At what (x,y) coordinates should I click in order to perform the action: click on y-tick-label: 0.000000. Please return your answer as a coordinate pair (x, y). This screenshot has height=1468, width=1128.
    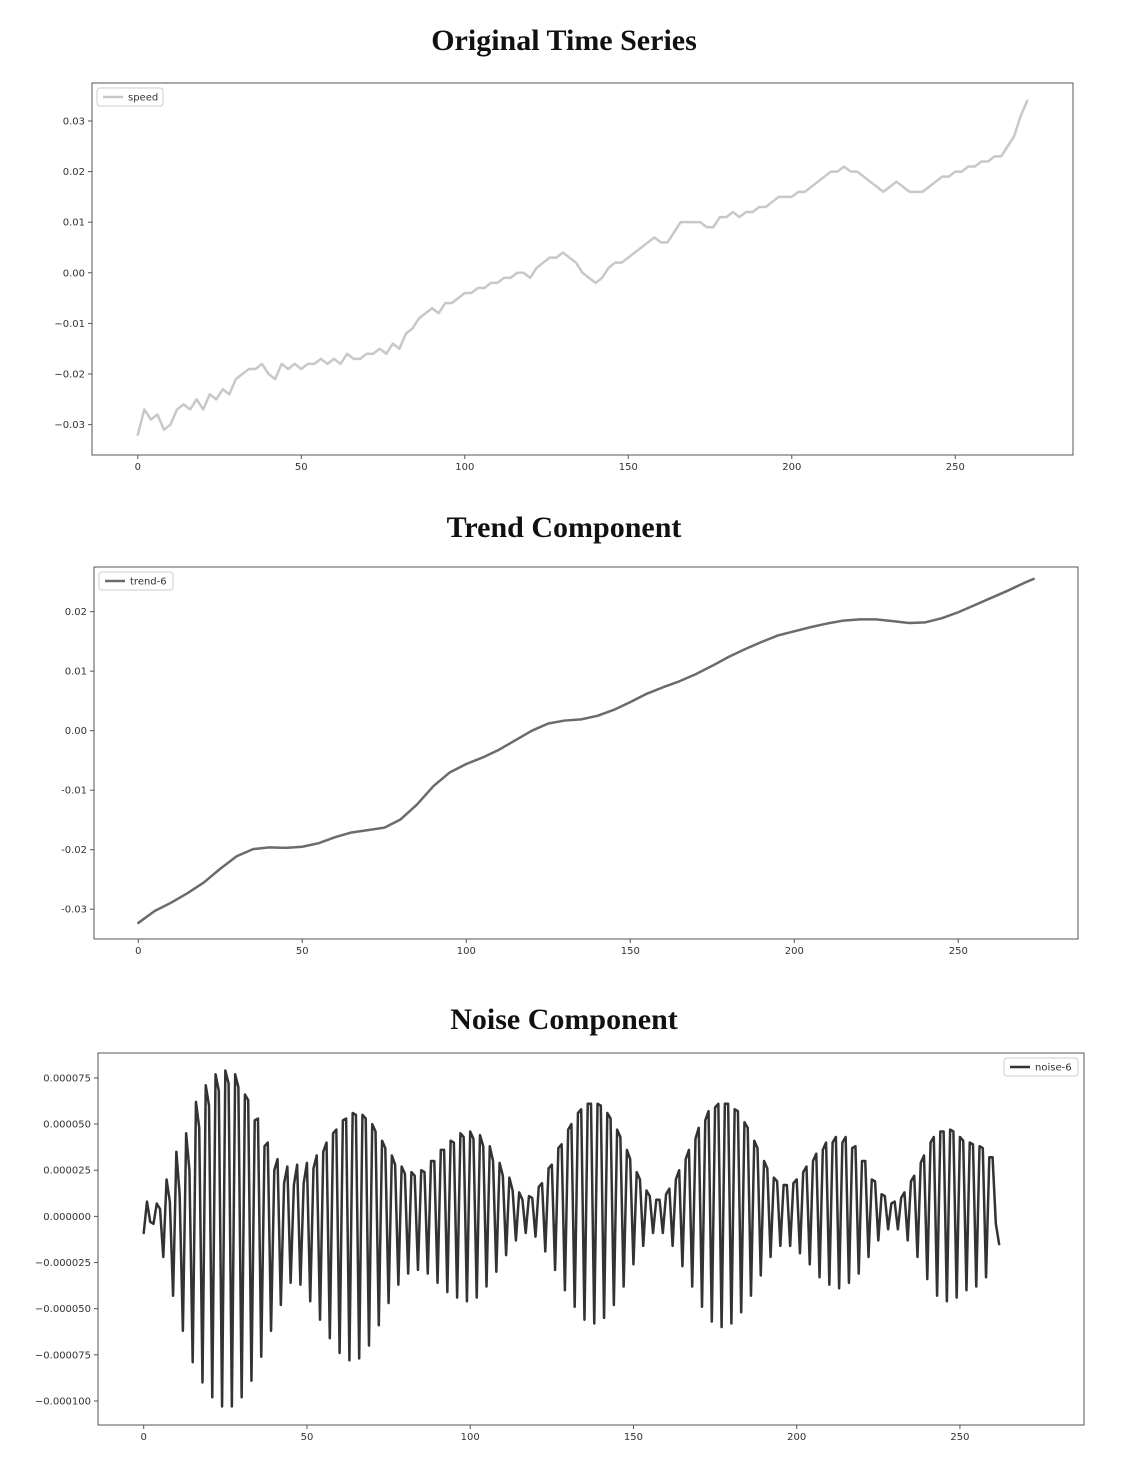
    Looking at the image, I should click on (67, 1217).